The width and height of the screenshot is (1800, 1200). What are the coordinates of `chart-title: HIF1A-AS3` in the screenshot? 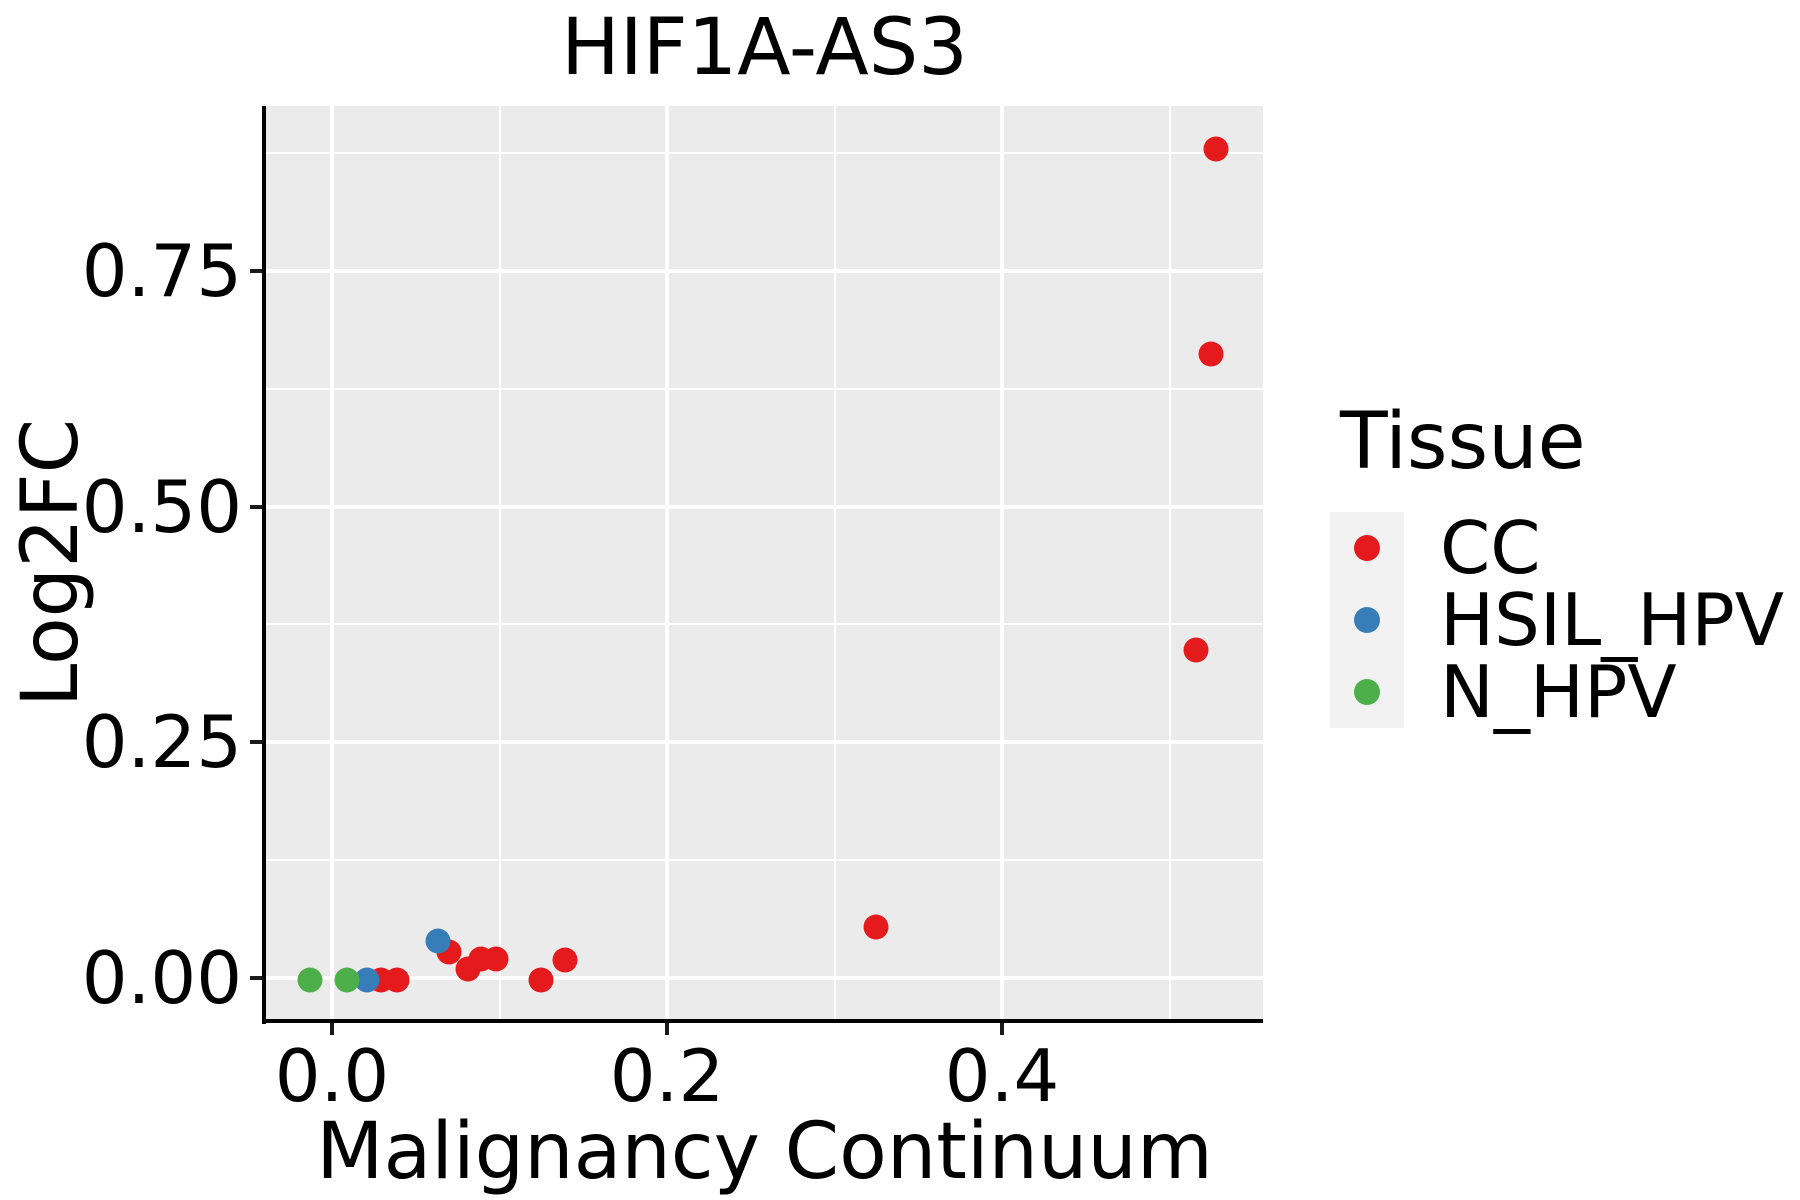 It's located at (764, 48).